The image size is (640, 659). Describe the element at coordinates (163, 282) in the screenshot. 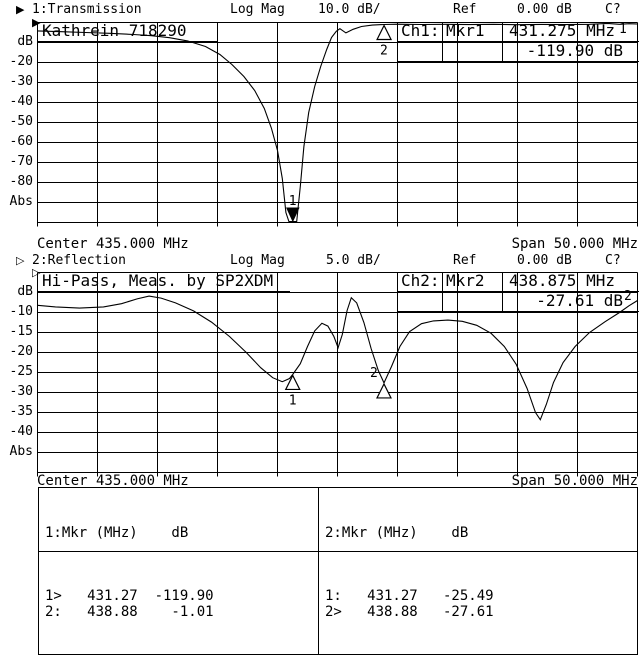

I see `ch2-annotation: Hi-Pass, Meas. by SP2XDM` at that location.